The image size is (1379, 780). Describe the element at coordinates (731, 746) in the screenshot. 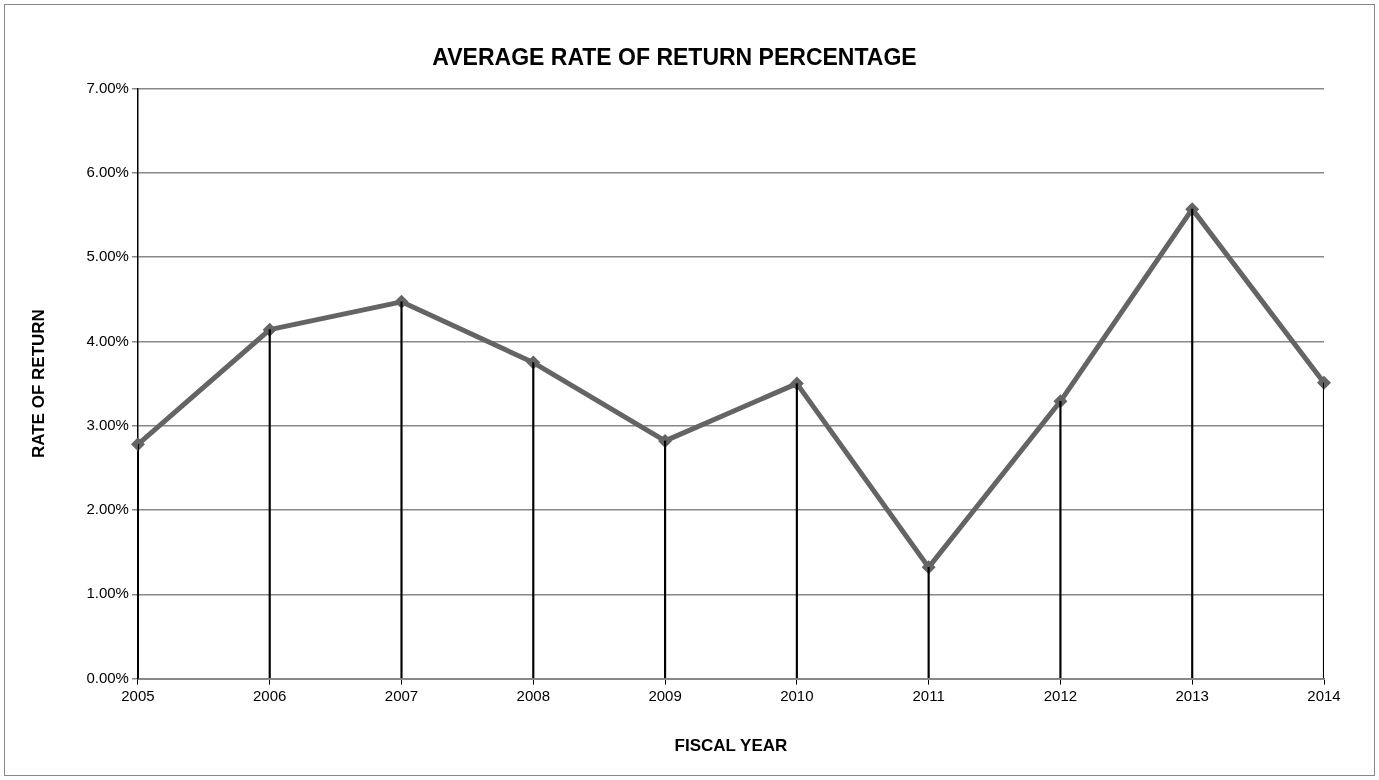

I see `x-axis-title: FISCAL YEAR` at that location.